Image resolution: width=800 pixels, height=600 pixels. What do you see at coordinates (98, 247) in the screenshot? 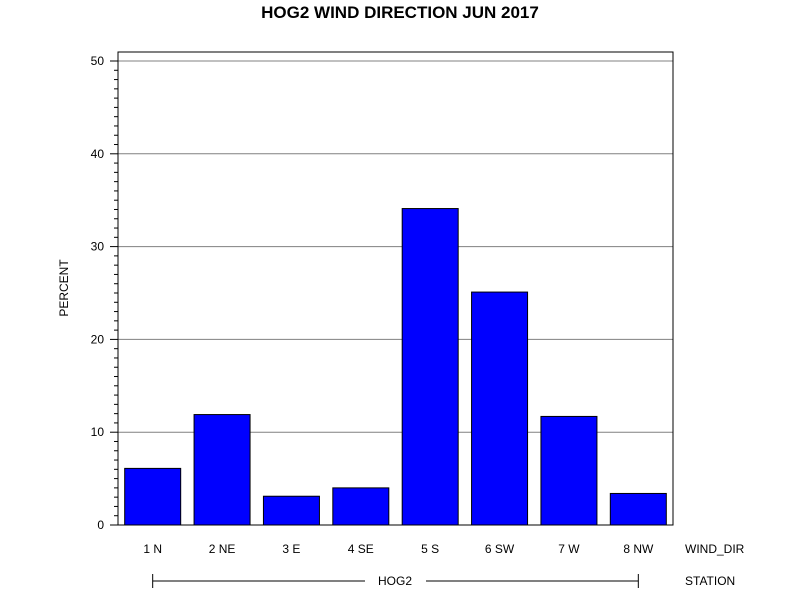
I see `y-tick-label: 30` at bounding box center [98, 247].